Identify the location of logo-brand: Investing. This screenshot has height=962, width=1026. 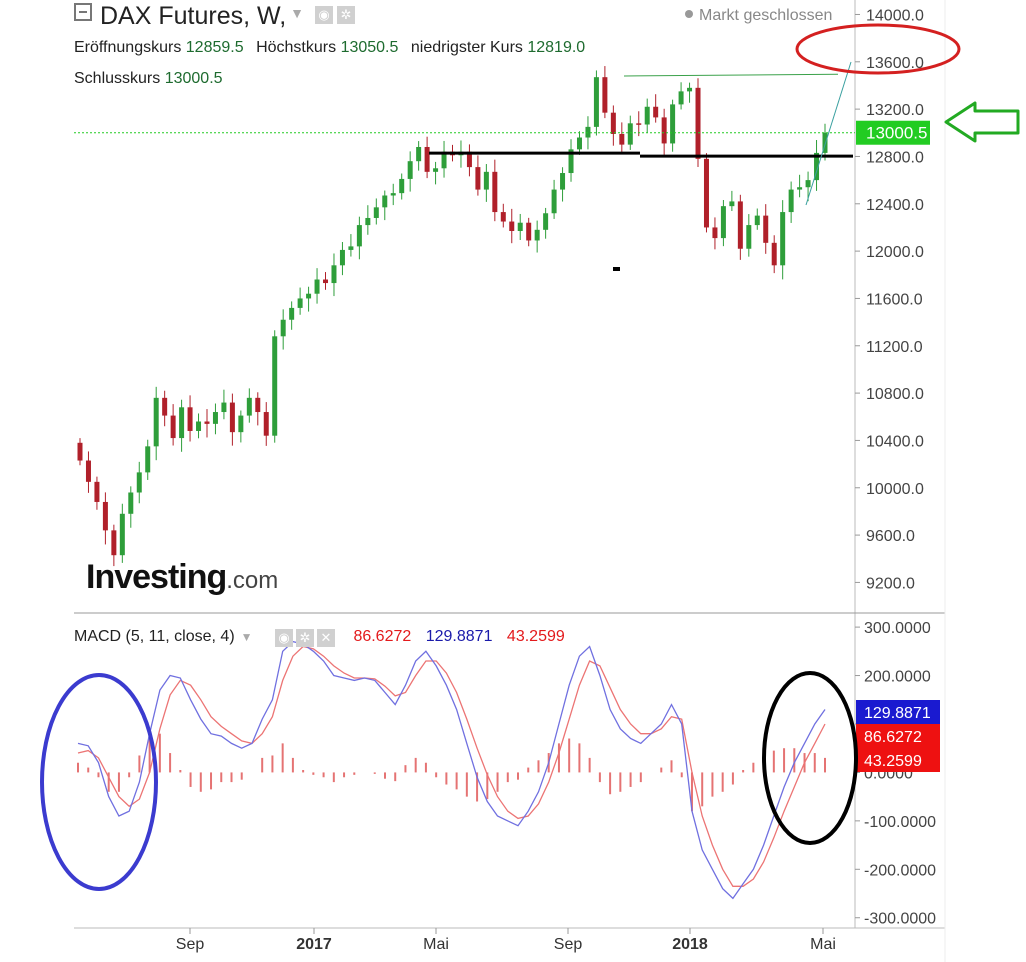
(156, 577).